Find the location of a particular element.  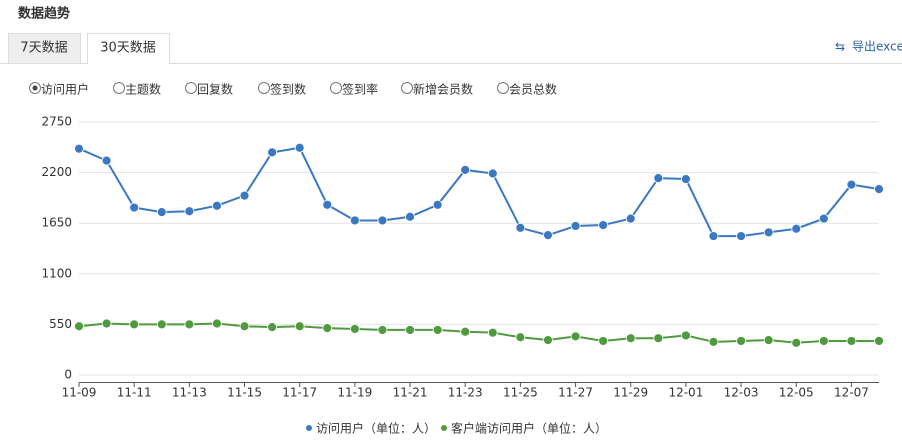

x-tick-label: 11-25 is located at coordinates (520, 393).